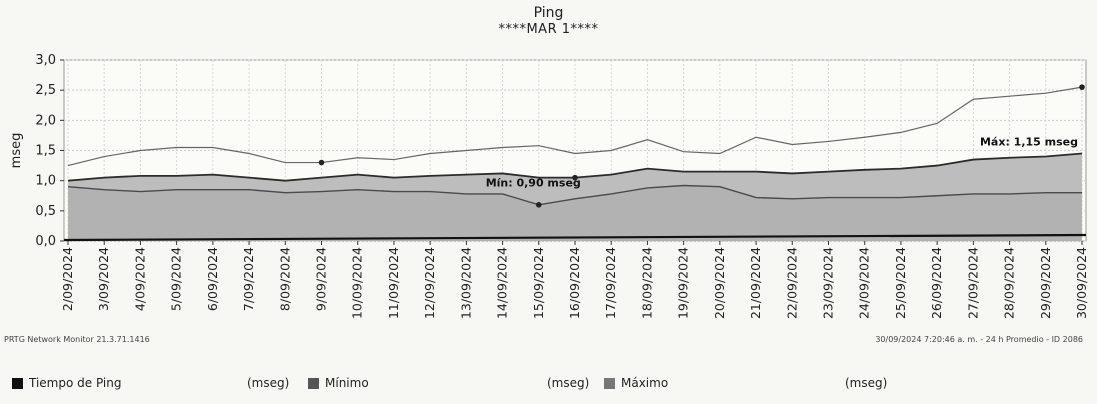 The image size is (1097, 404). I want to click on x-tick-label: 8/09/2024, so click(284, 279).